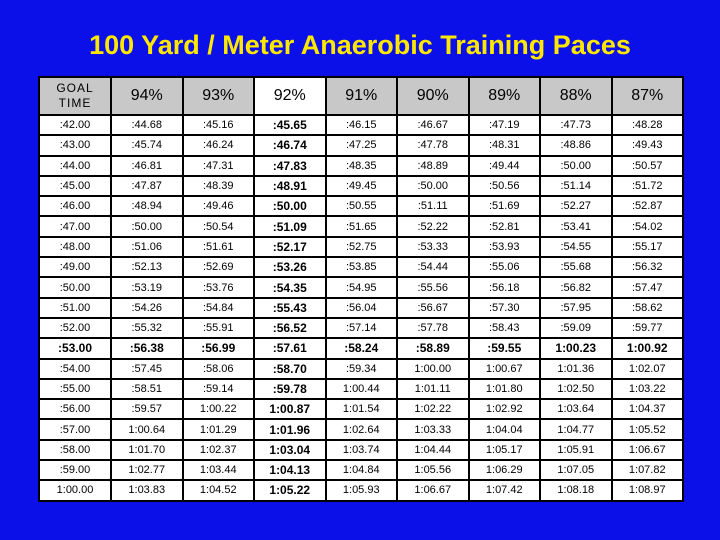 The height and width of the screenshot is (540, 720). I want to click on pace-cell: :47.73, so click(576, 125).